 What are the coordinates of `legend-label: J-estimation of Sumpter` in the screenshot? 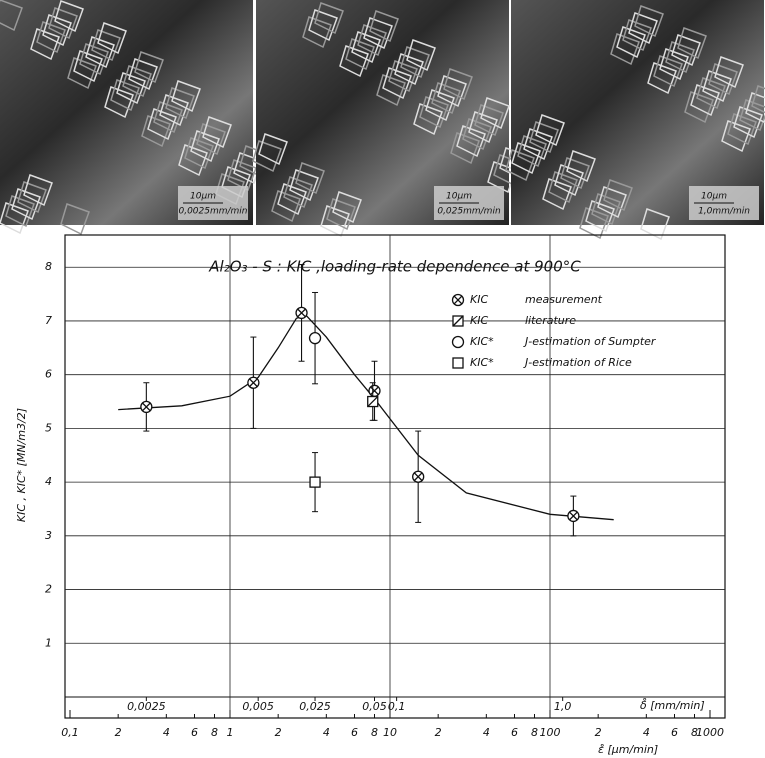 It's located at (590, 341).